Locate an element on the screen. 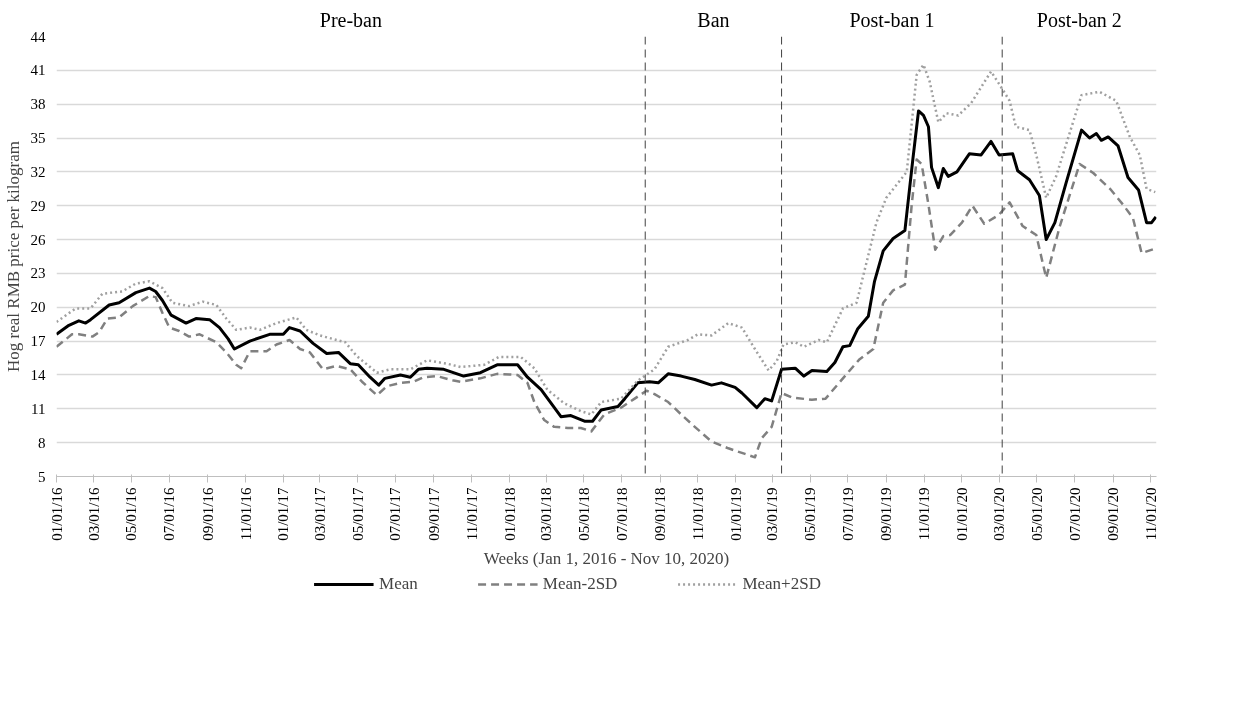 This screenshot has width=1250, height=710. text: Ban is located at coordinates (713, 19).